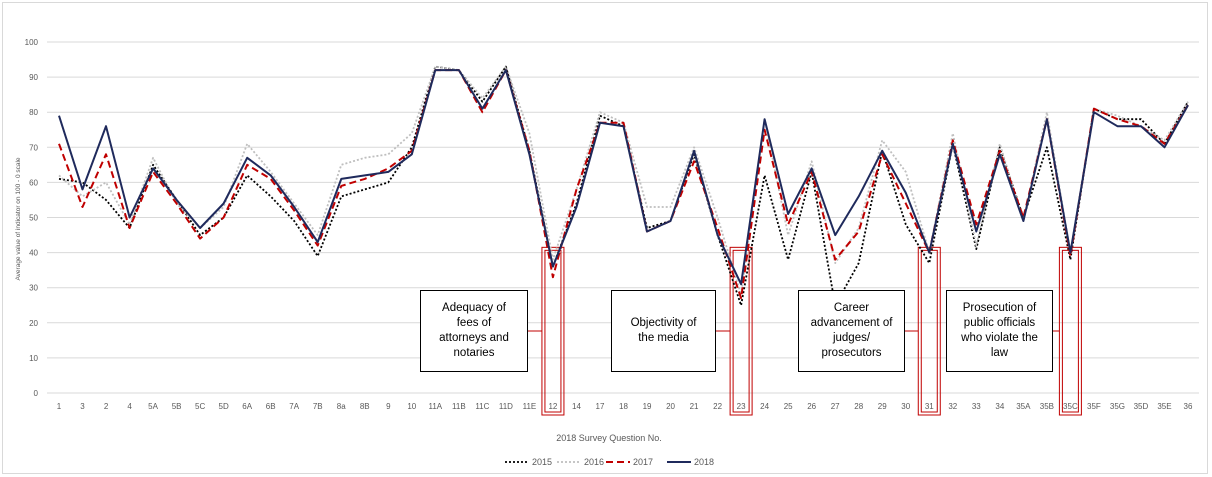 The width and height of the screenshot is (1212, 477). What do you see at coordinates (474, 338) in the screenshot?
I see `annotation-line: attorneys and` at bounding box center [474, 338].